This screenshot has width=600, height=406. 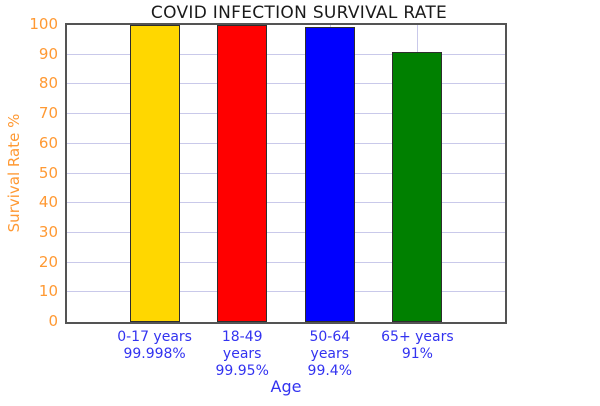 I want to click on x-axis-title: Age, so click(x=286, y=386).